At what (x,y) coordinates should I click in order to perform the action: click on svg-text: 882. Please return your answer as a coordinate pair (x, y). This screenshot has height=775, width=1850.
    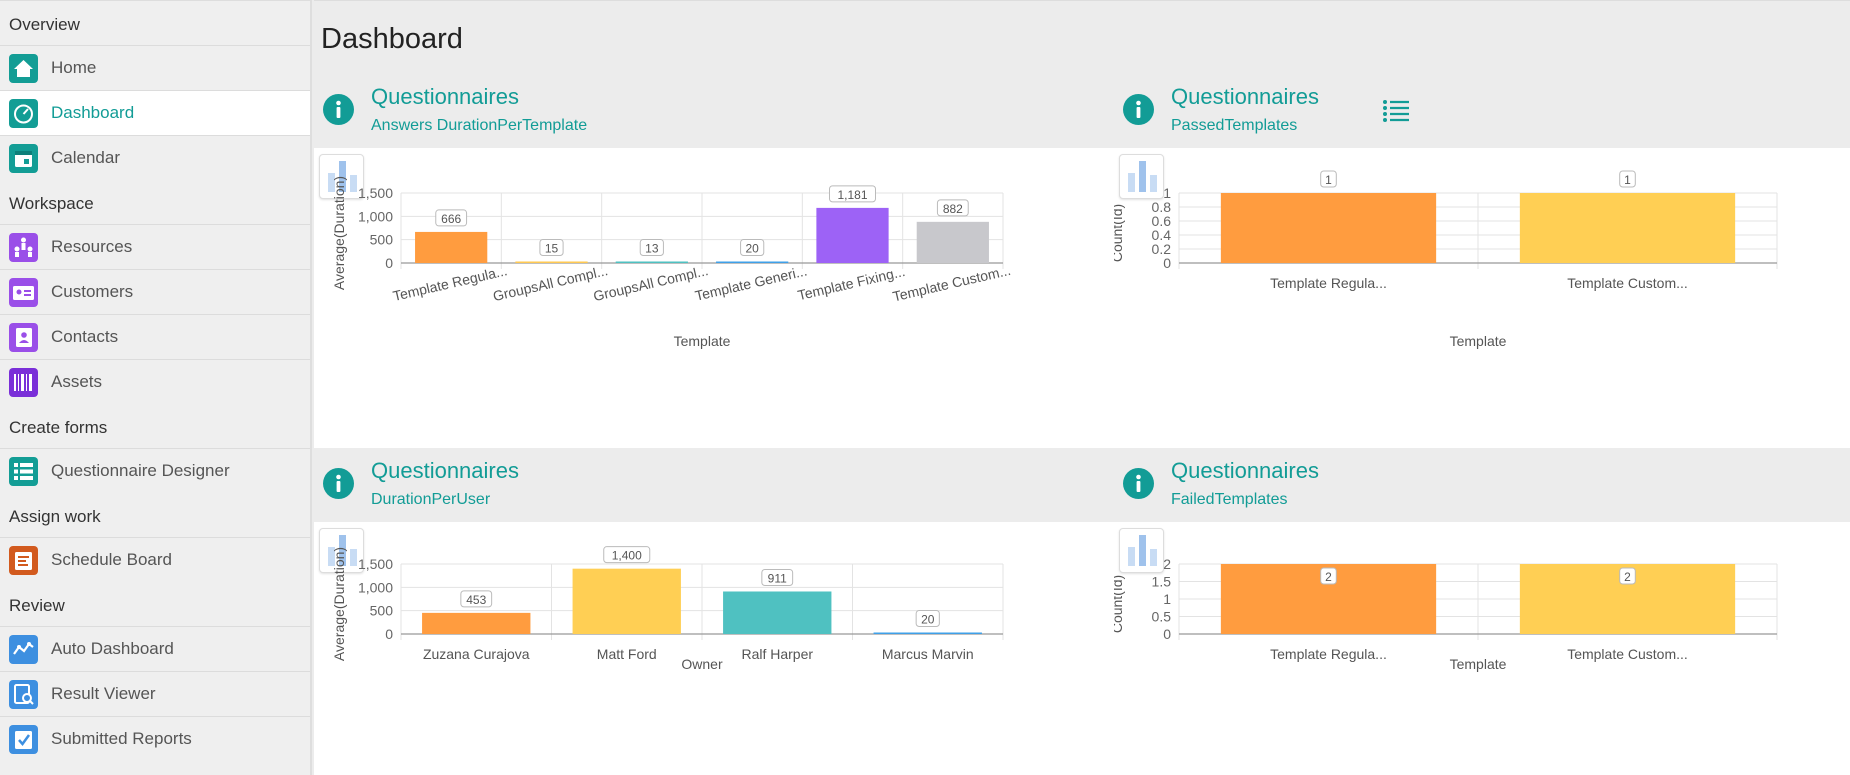
    Looking at the image, I should click on (953, 209).